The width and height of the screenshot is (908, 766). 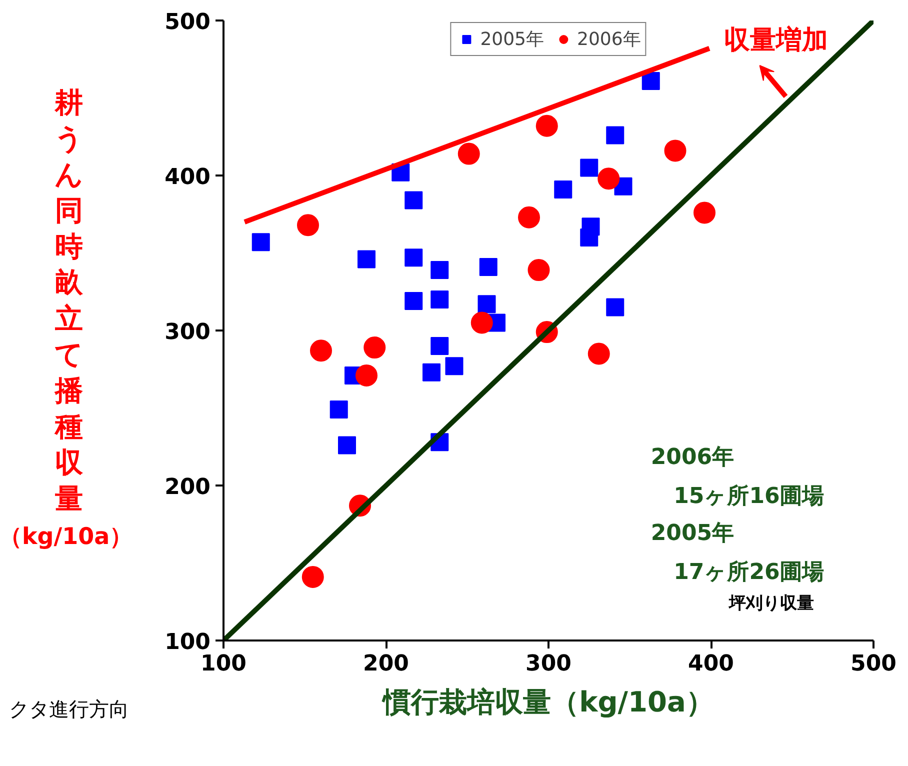 I want to click on annotation: 坪刈り収量, so click(x=771, y=603).